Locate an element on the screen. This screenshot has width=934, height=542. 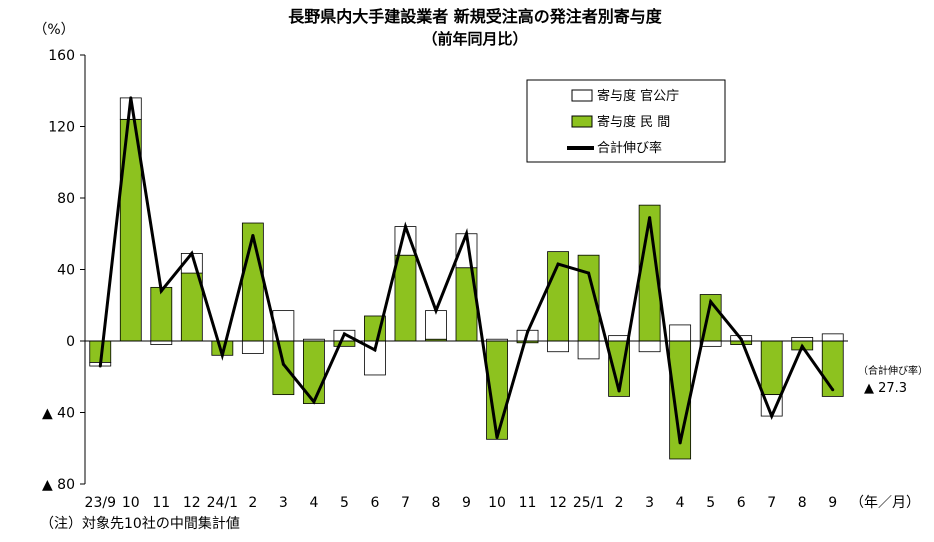
y-unit-label: （%） is located at coordinates (53, 30).